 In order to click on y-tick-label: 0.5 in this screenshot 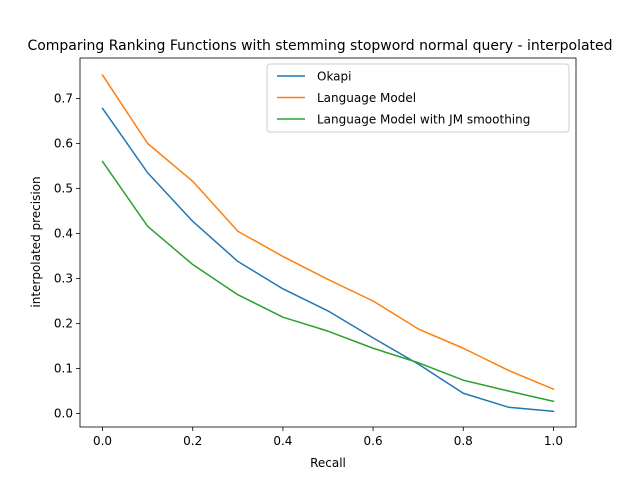, I will do `click(63, 189)`.